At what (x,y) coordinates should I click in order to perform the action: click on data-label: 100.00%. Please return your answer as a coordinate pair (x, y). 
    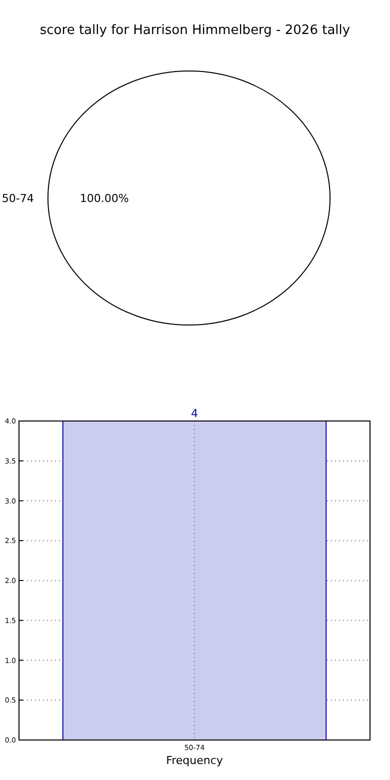
    Looking at the image, I should click on (104, 198).